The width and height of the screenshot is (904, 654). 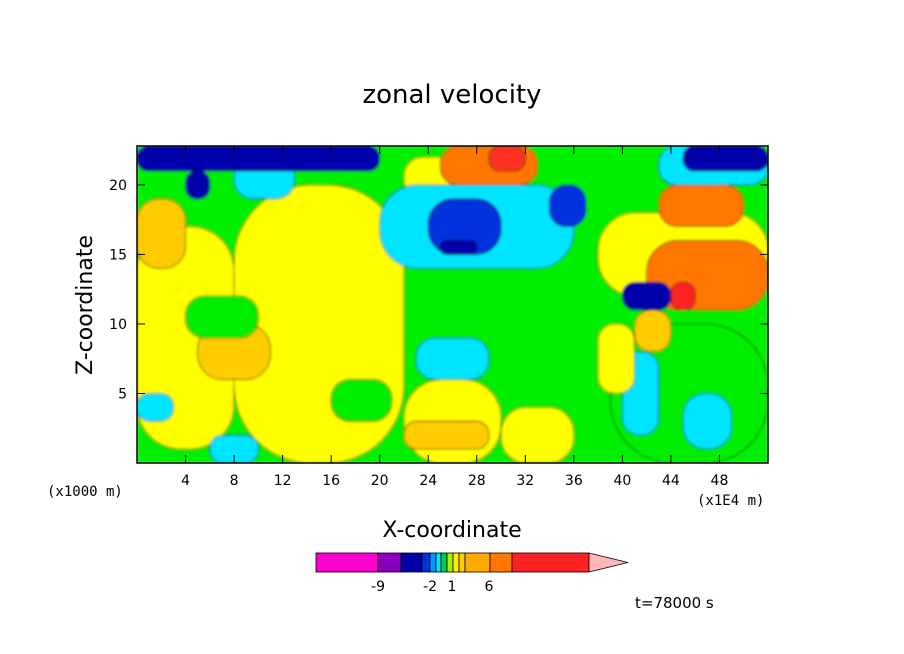 What do you see at coordinates (730, 501) in the screenshot?
I see `x-unit-label-secondary: (x1E4 m)` at bounding box center [730, 501].